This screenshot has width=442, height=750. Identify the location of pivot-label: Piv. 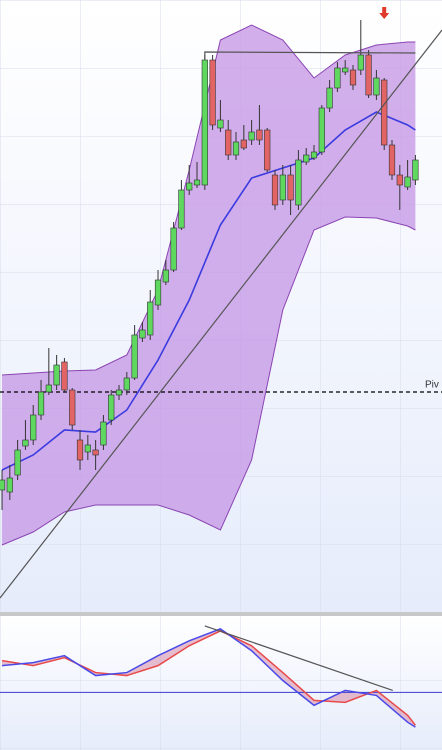
(432, 385).